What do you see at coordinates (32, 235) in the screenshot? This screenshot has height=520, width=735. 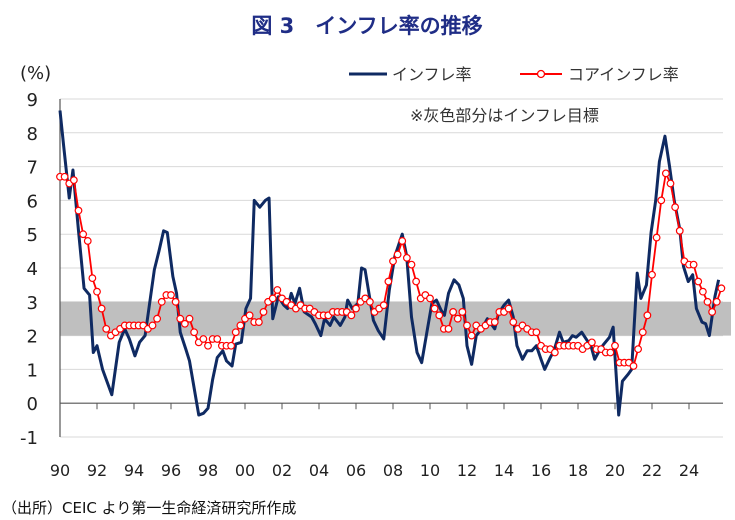 I see `y-tick-label: 5` at bounding box center [32, 235].